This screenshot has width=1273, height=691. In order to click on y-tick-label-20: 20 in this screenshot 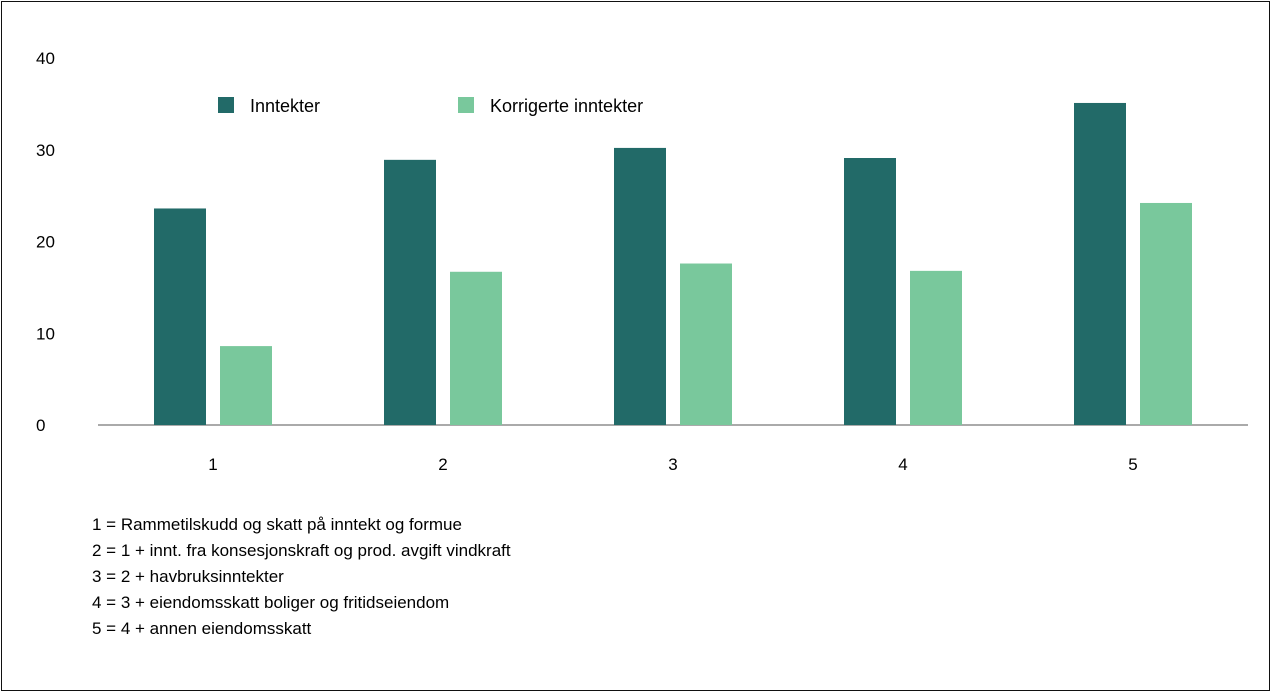, I will do `click(45, 242)`.